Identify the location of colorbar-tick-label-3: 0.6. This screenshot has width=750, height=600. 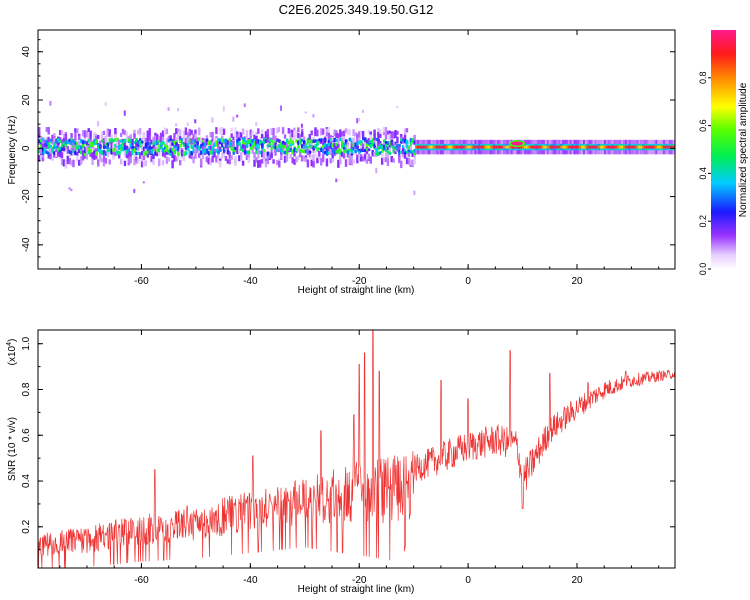
(703, 125).